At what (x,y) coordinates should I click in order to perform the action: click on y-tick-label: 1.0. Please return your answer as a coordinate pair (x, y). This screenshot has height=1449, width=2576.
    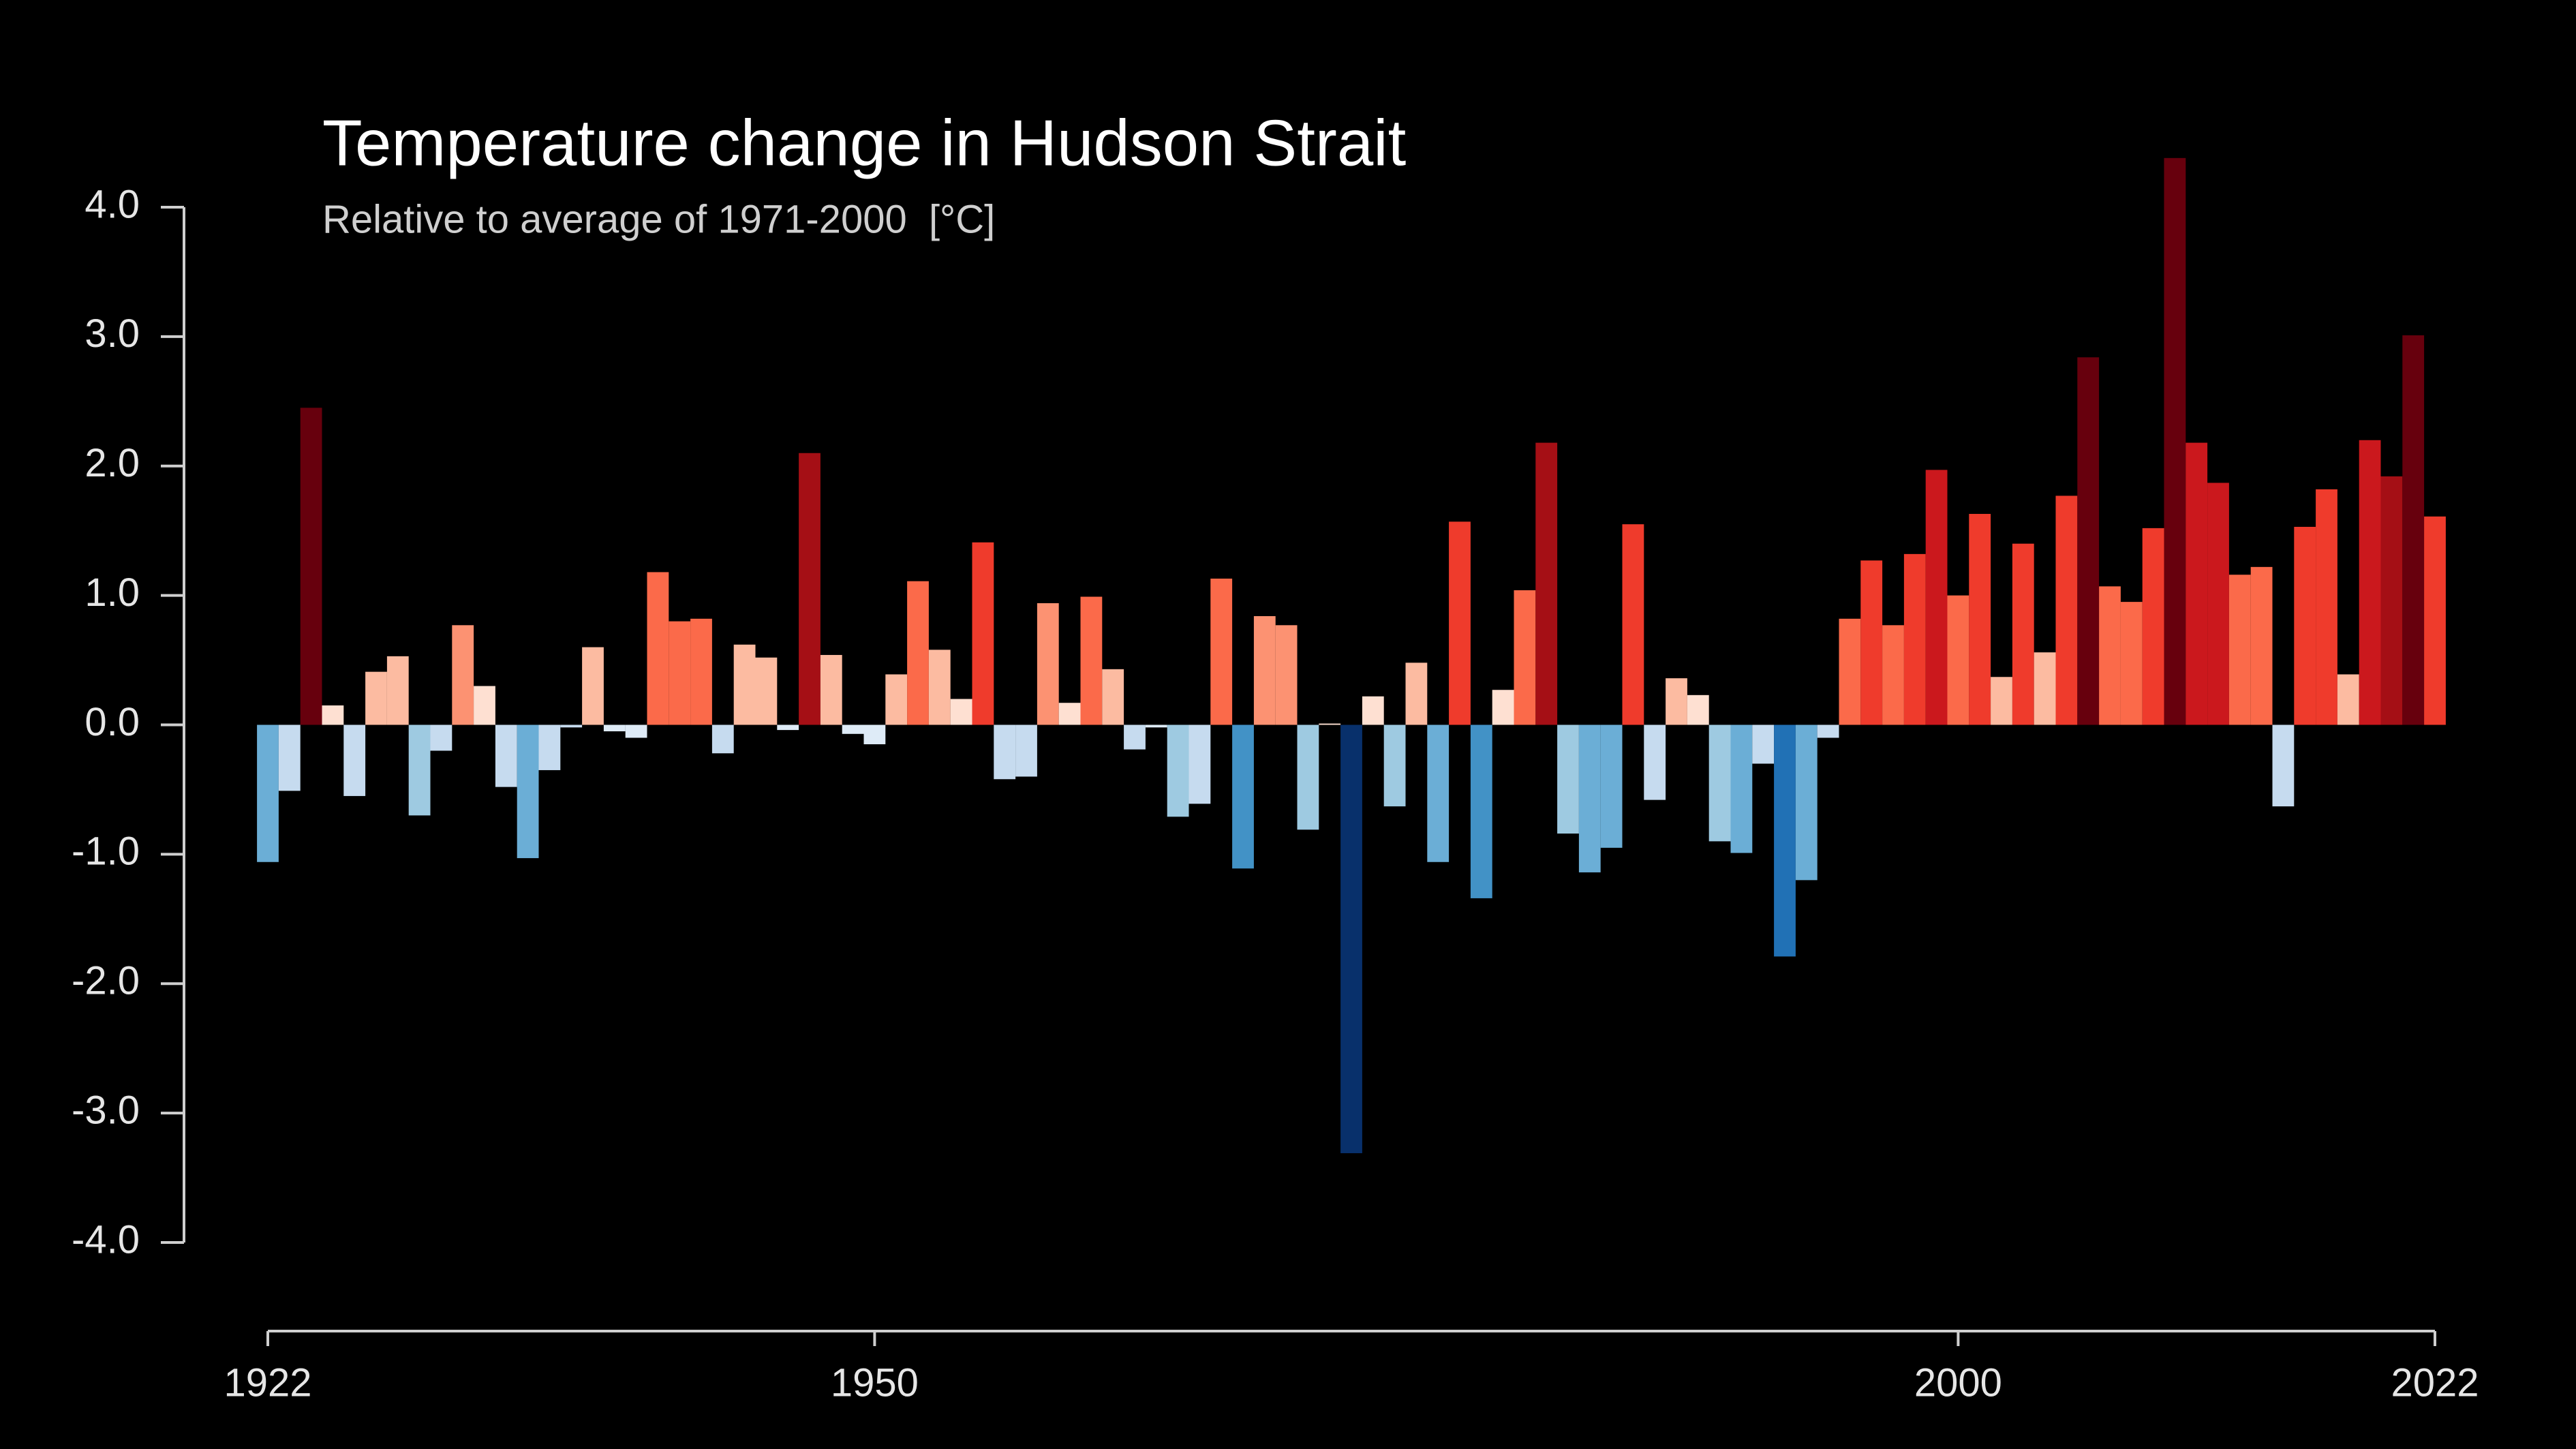
    Looking at the image, I should click on (112, 592).